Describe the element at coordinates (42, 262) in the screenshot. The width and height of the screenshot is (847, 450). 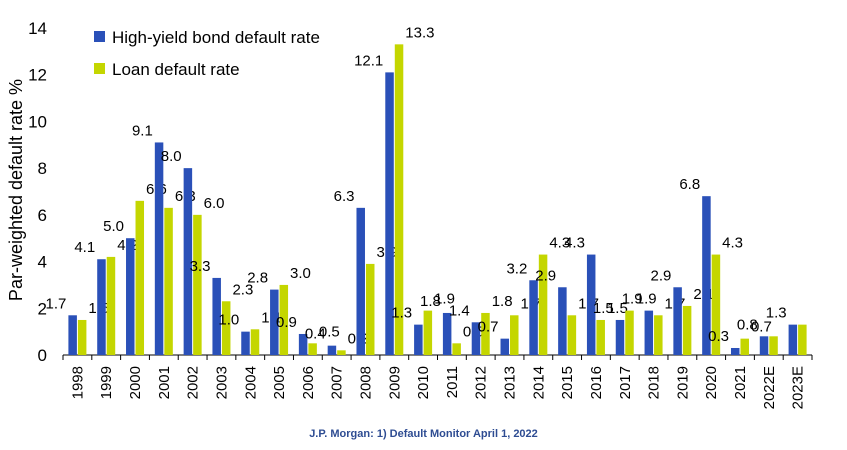
I see `y-tick-label: 4` at that location.